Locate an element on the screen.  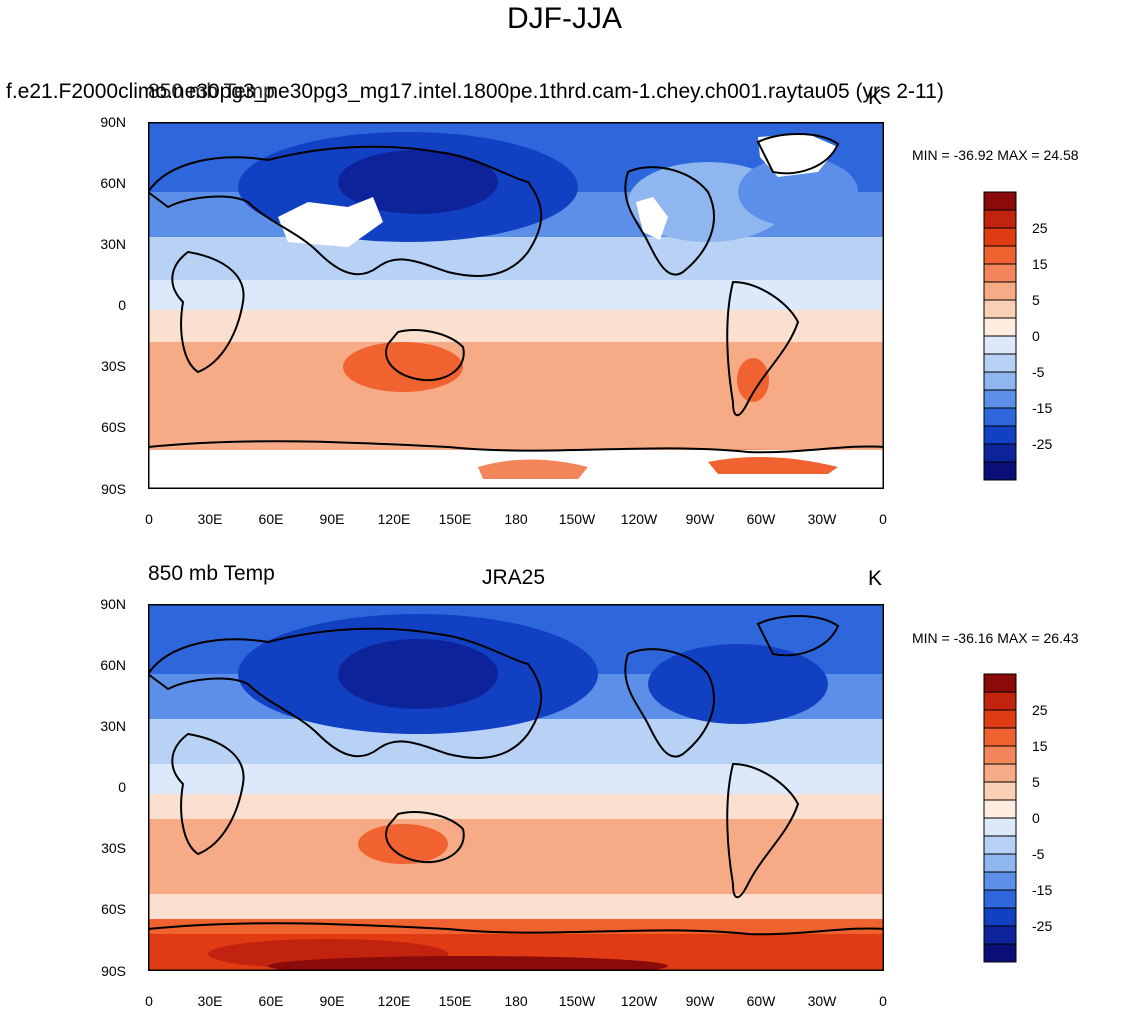
panel2-colorbar-label: -25 is located at coordinates (1042, 926).